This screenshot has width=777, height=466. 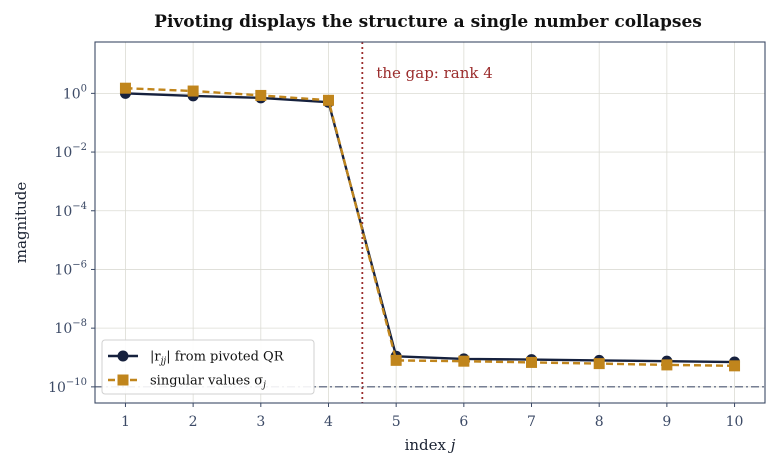 I want to click on y-tick-label: 10⁰, so click(x=75, y=92).